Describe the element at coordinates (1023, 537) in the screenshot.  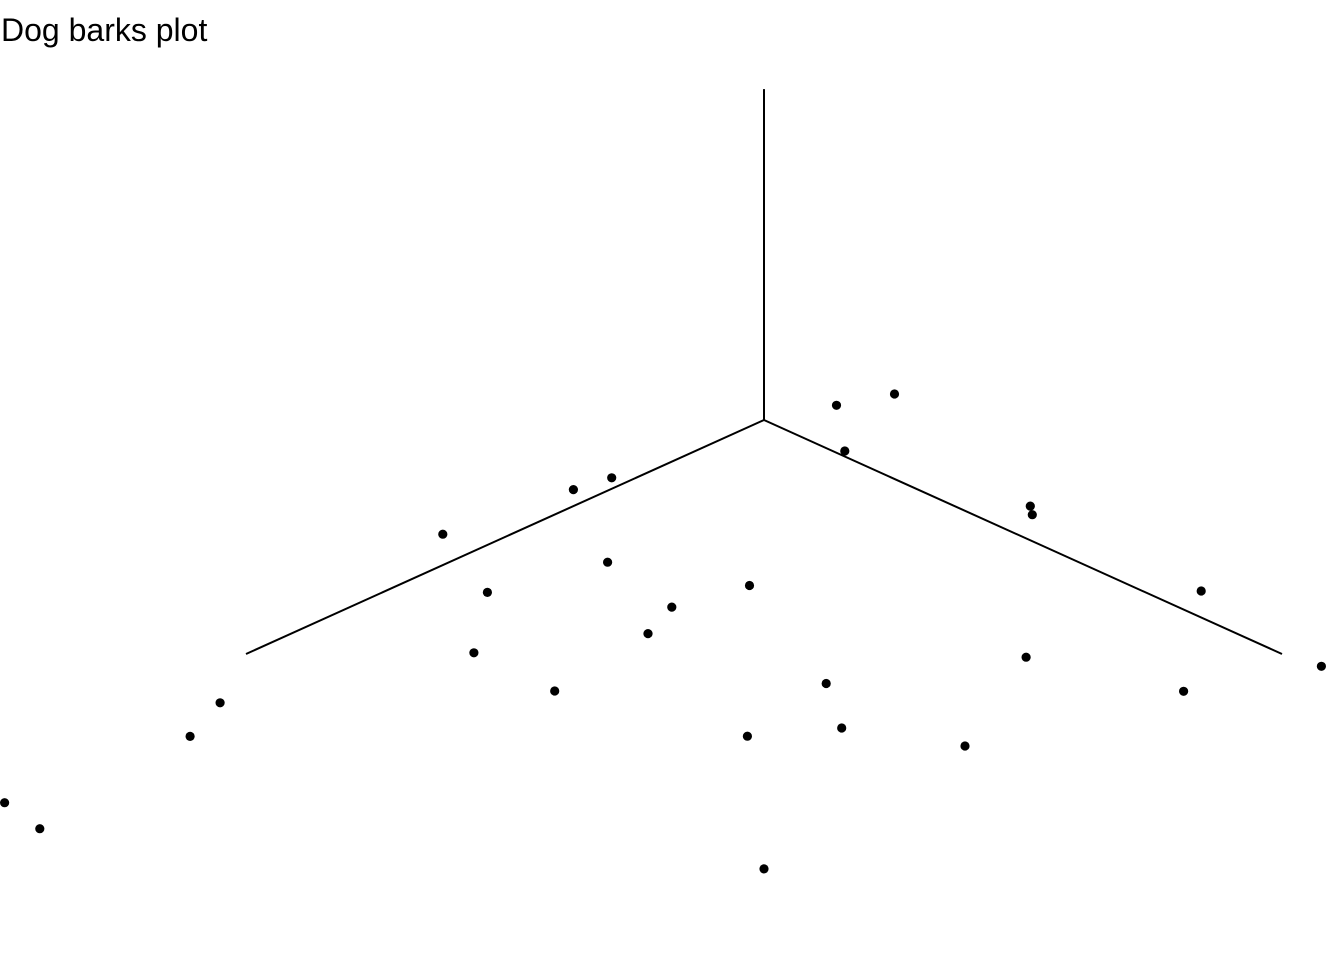
I see `y-axis-line` at that location.